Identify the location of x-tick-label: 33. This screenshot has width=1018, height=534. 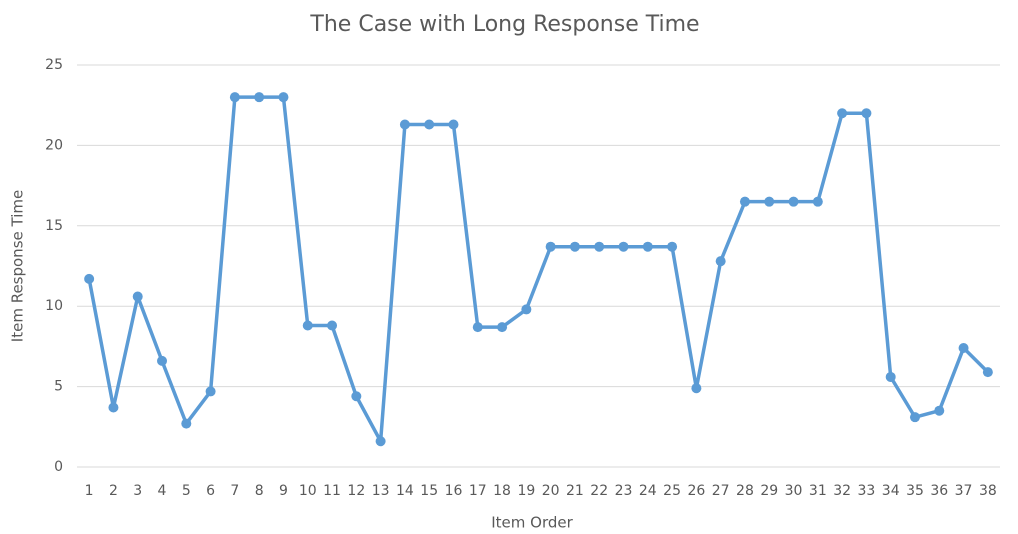
(866, 491).